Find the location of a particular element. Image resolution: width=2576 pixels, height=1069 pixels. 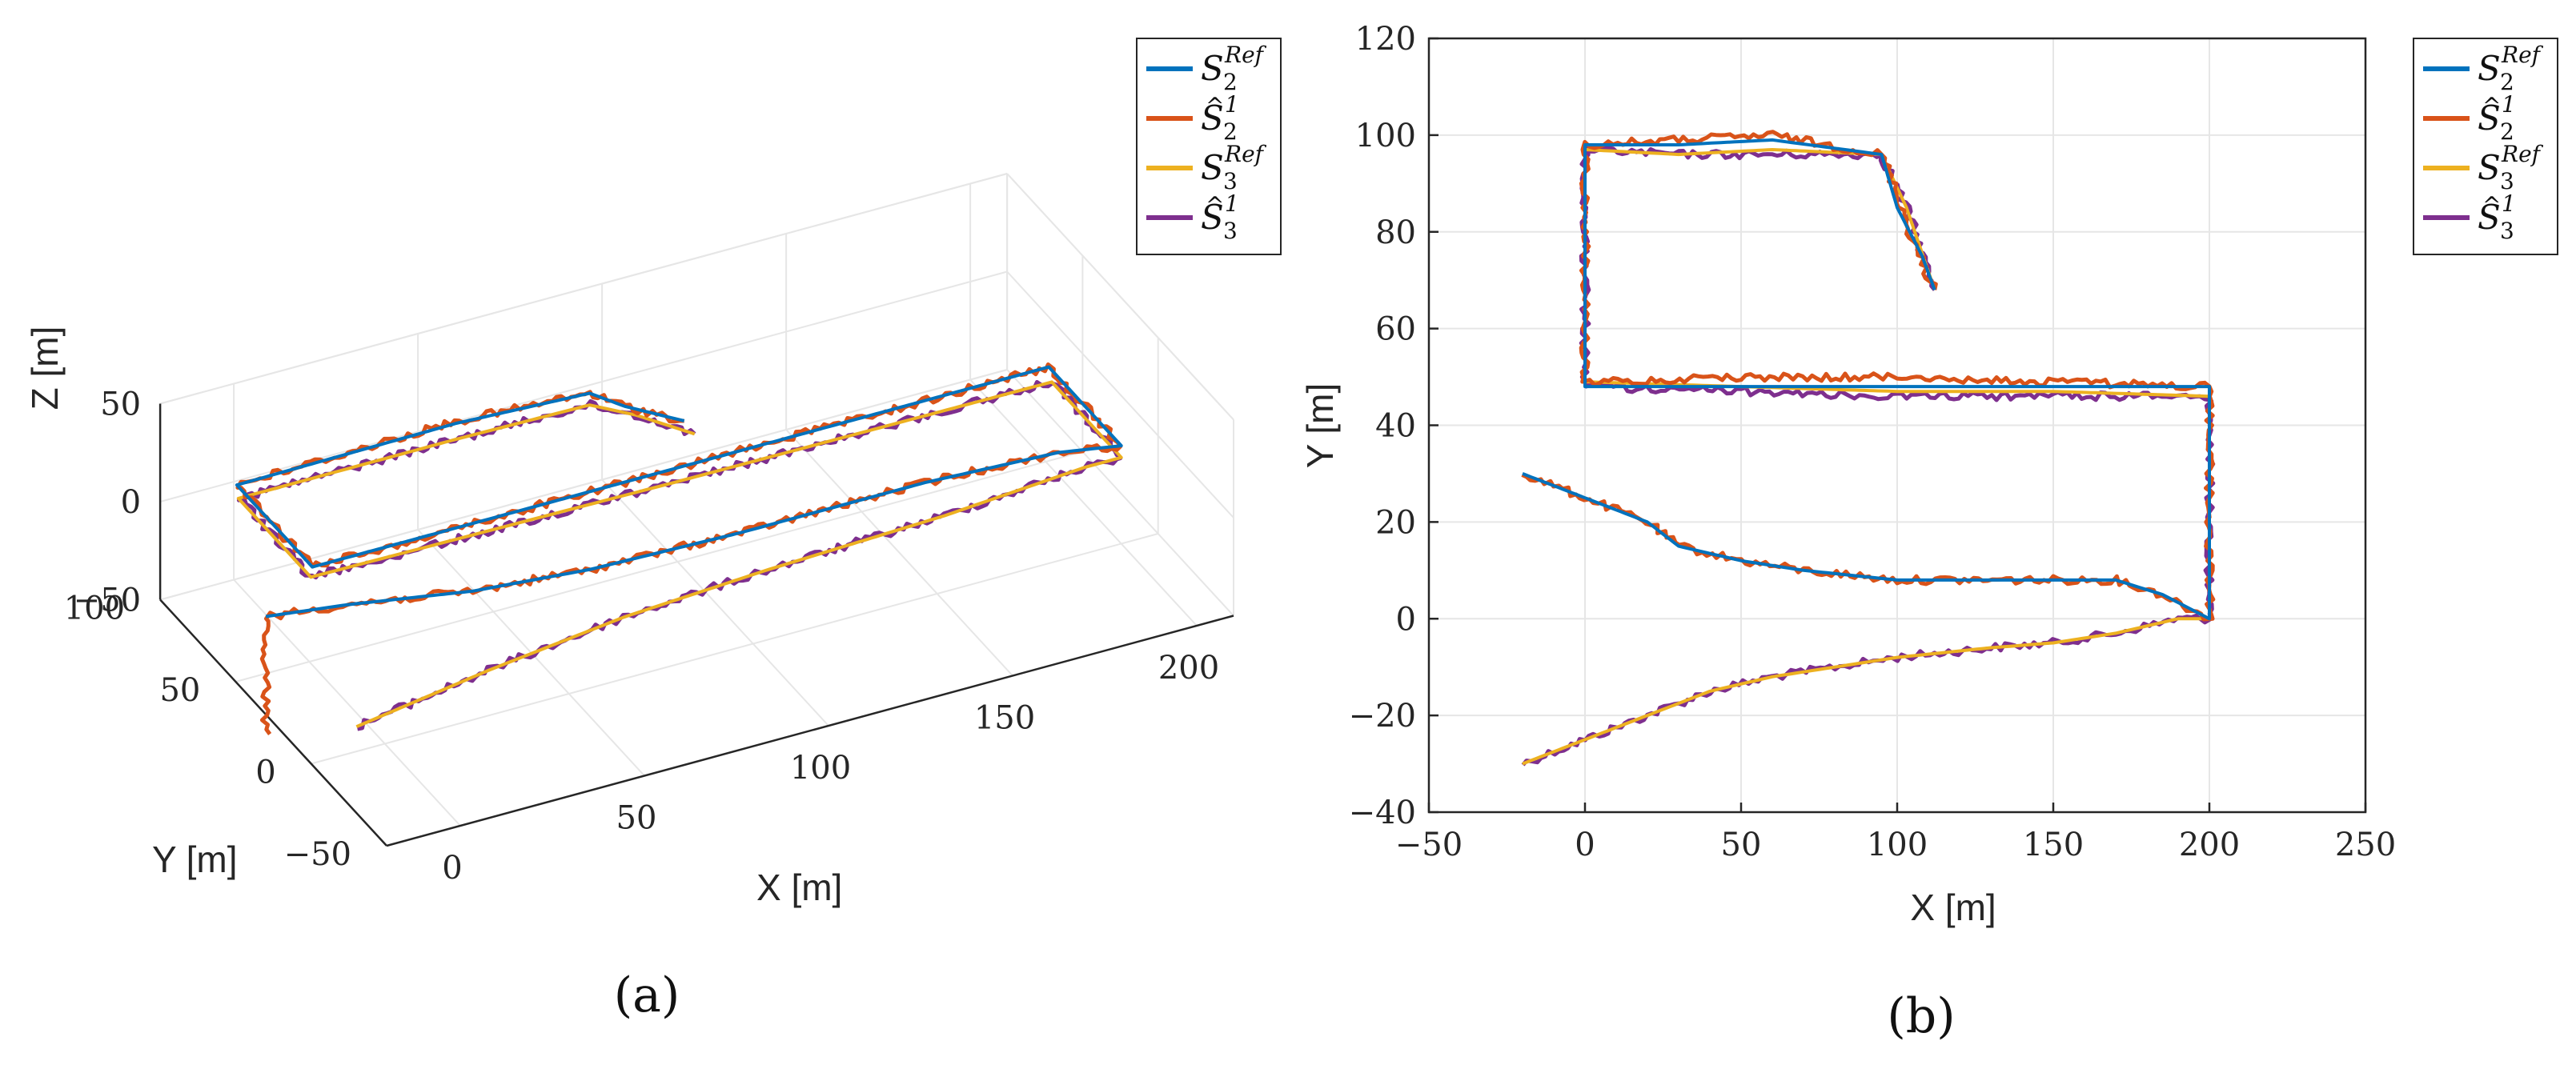

b-y-tick-label: −20 is located at coordinates (1383, 717).